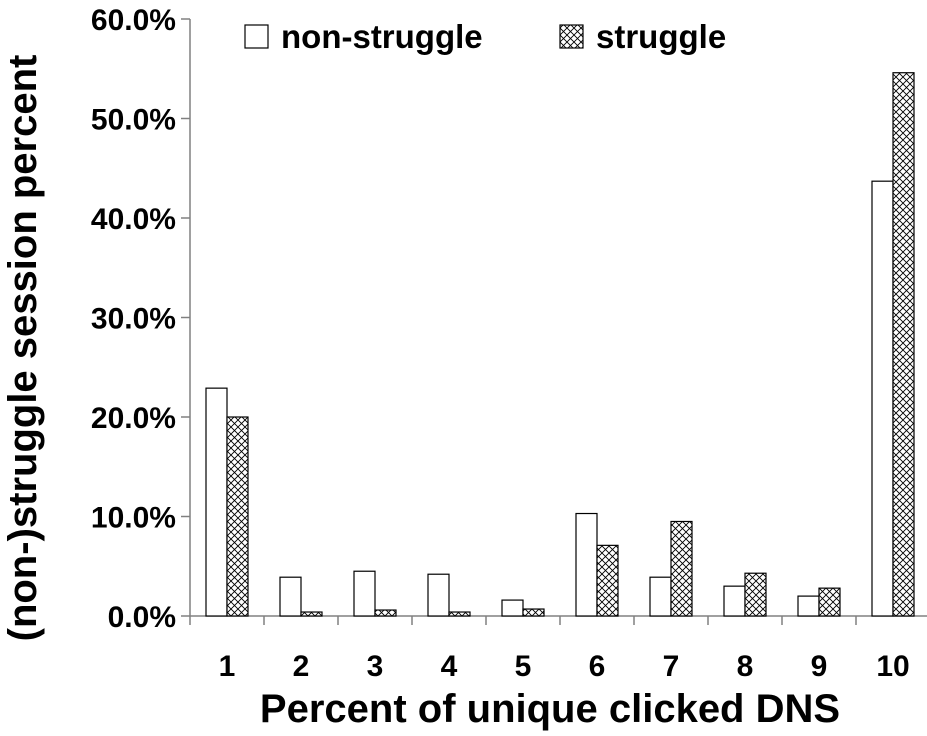 The width and height of the screenshot is (927, 736). Describe the element at coordinates (133, 418) in the screenshot. I see `y-tick-label: 20.0%` at that location.